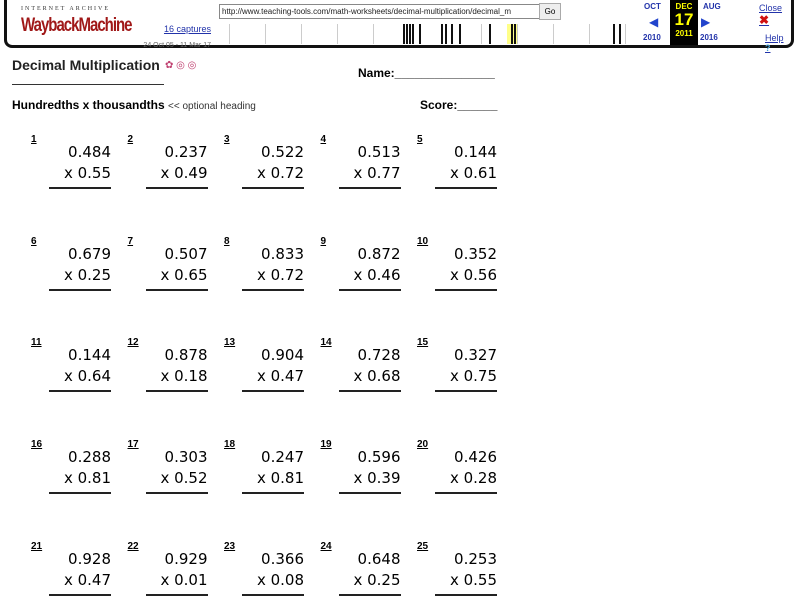 The width and height of the screenshot is (800, 600). What do you see at coordinates (475, 558) in the screenshot?
I see `multiplicand: 0.253` at bounding box center [475, 558].